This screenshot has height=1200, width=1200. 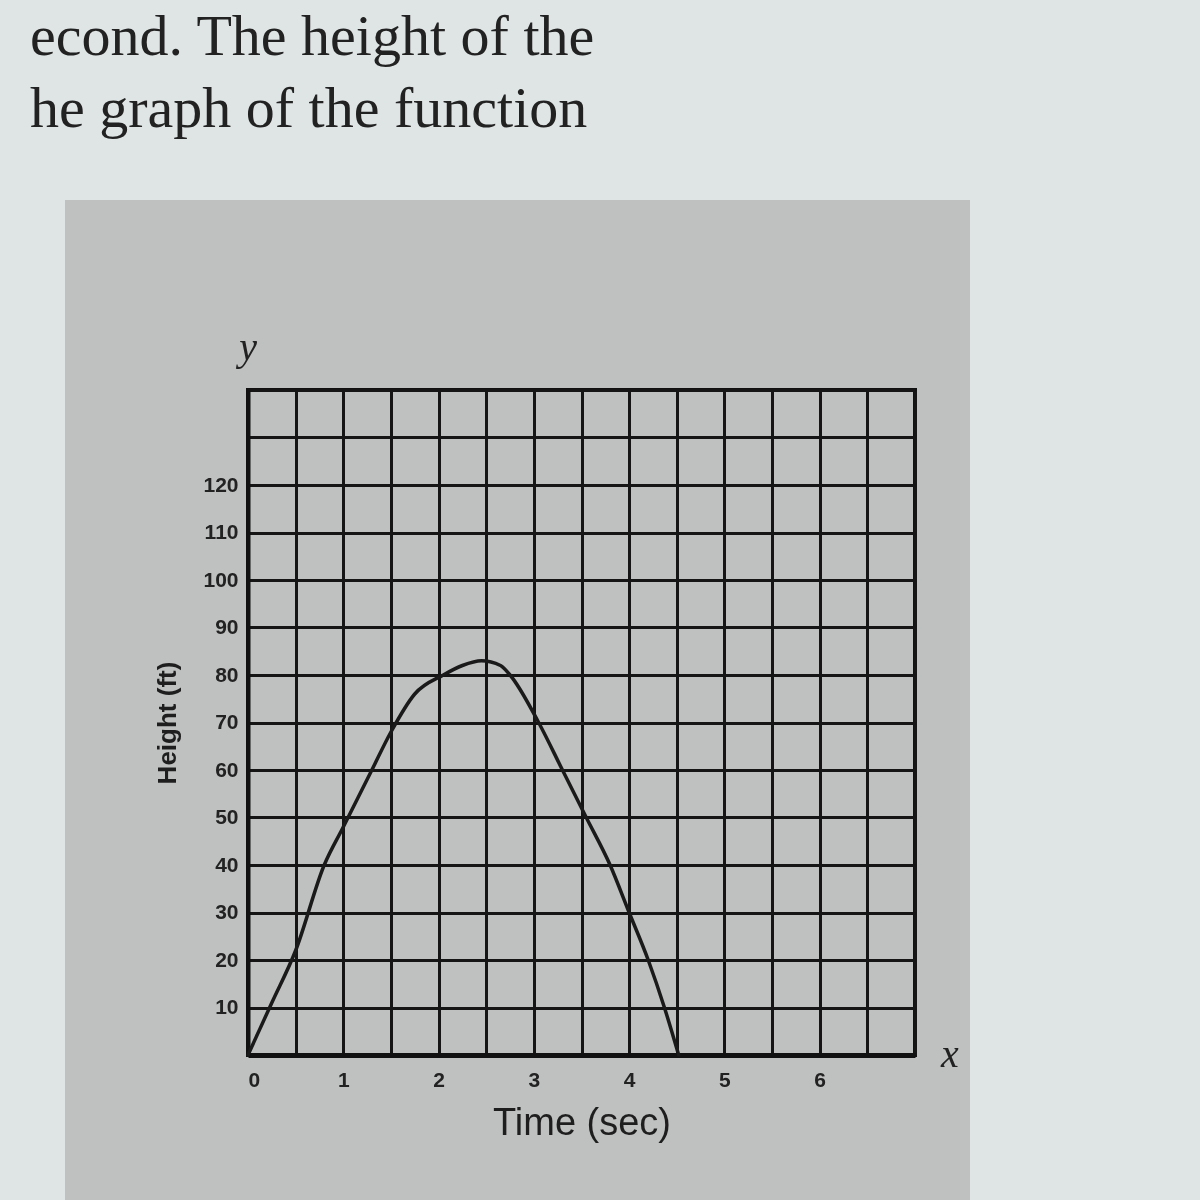 I want to click on y-tick-label: 30, so click(x=227, y=911).